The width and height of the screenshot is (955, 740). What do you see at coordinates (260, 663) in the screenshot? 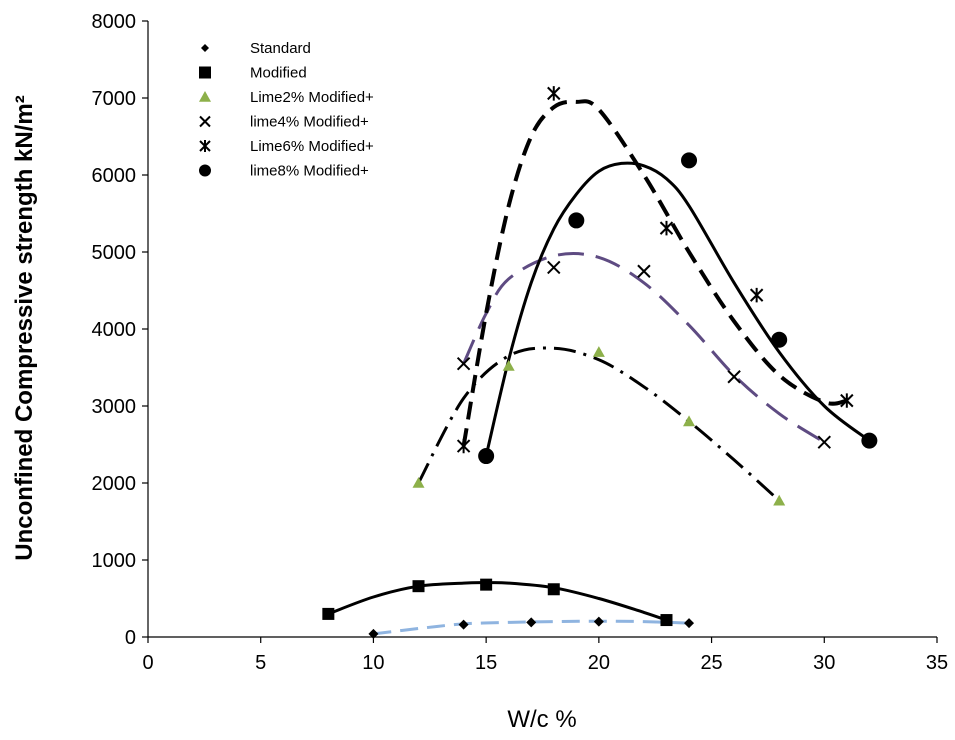
I see `x-tick-label: 5` at bounding box center [260, 663].